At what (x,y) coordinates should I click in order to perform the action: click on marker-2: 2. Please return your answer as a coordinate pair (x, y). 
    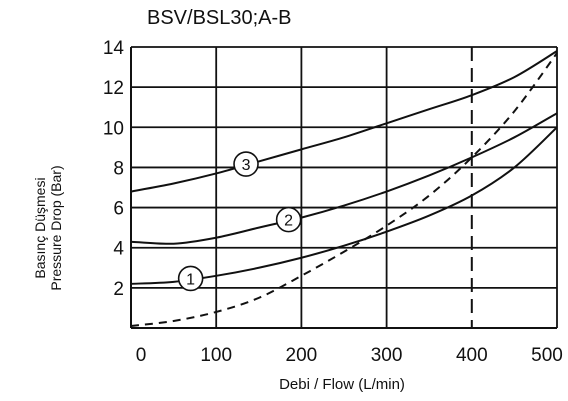
    Looking at the image, I should click on (288, 219).